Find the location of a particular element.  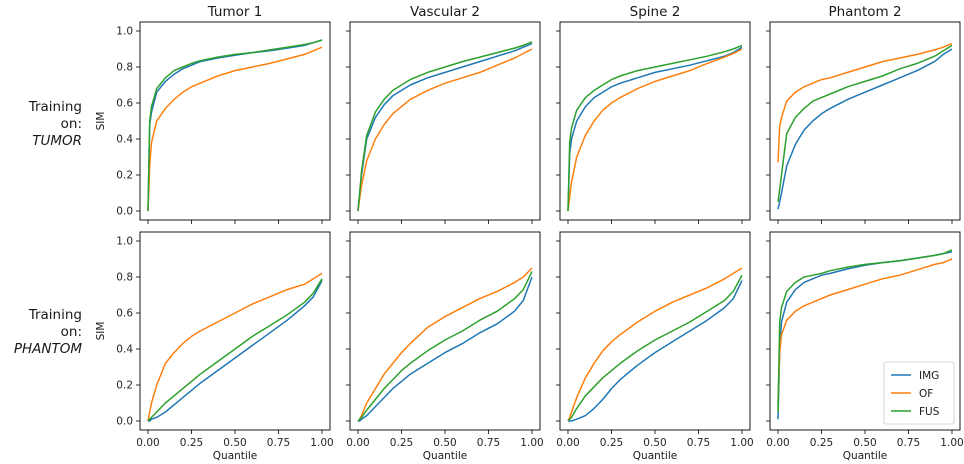

row-label-1-line3: PHANTOM is located at coordinates (48, 349).